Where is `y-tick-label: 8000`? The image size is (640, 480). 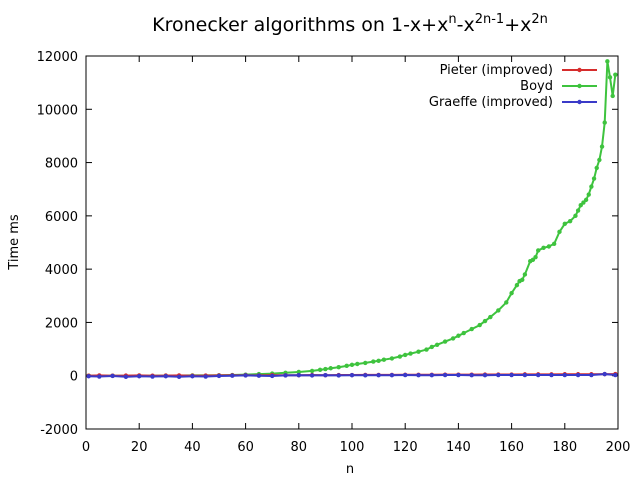
y-tick-label: 8000 is located at coordinates (61, 164).